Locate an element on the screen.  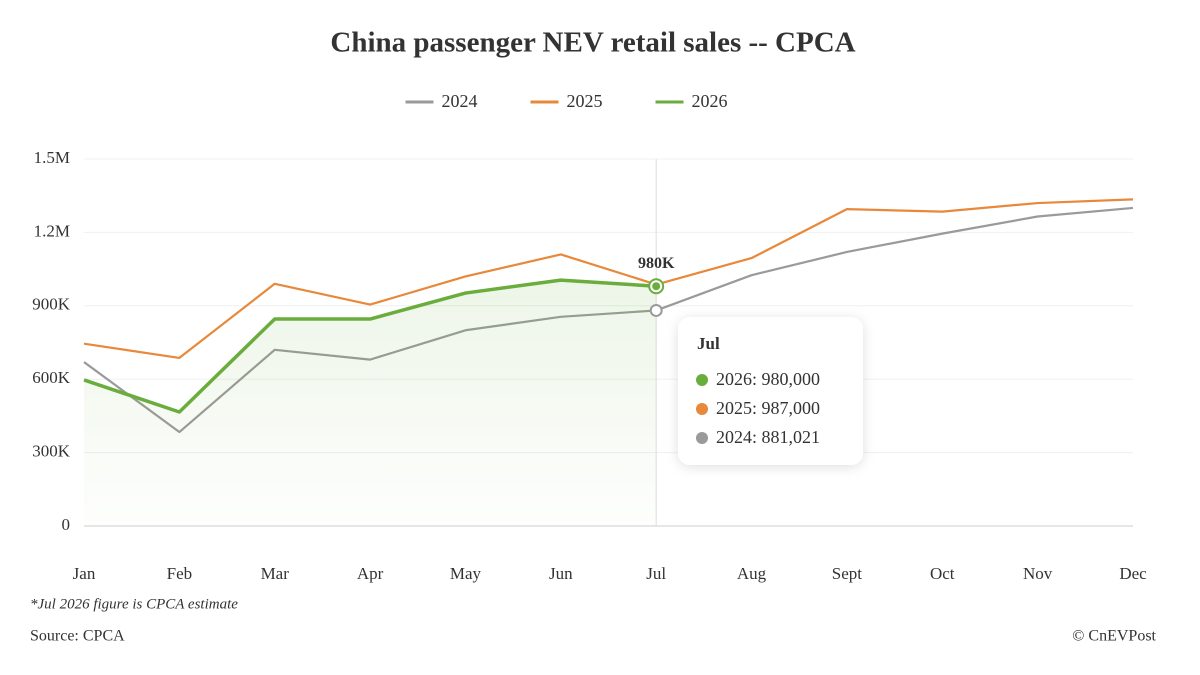
tooltip-title: Jul is located at coordinates (708, 343).